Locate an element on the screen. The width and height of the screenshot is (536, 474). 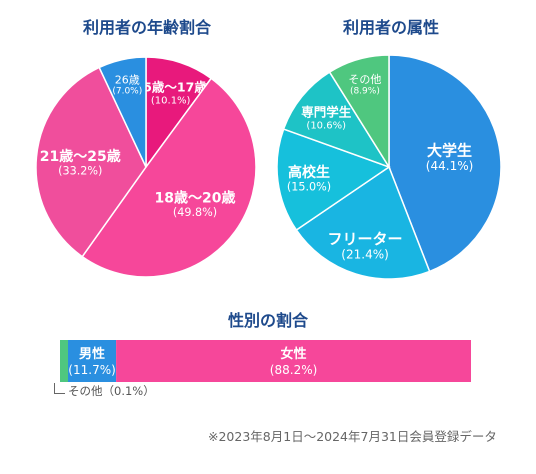
attr-slice-pct-4: (8.9%) is located at coordinates (365, 91).